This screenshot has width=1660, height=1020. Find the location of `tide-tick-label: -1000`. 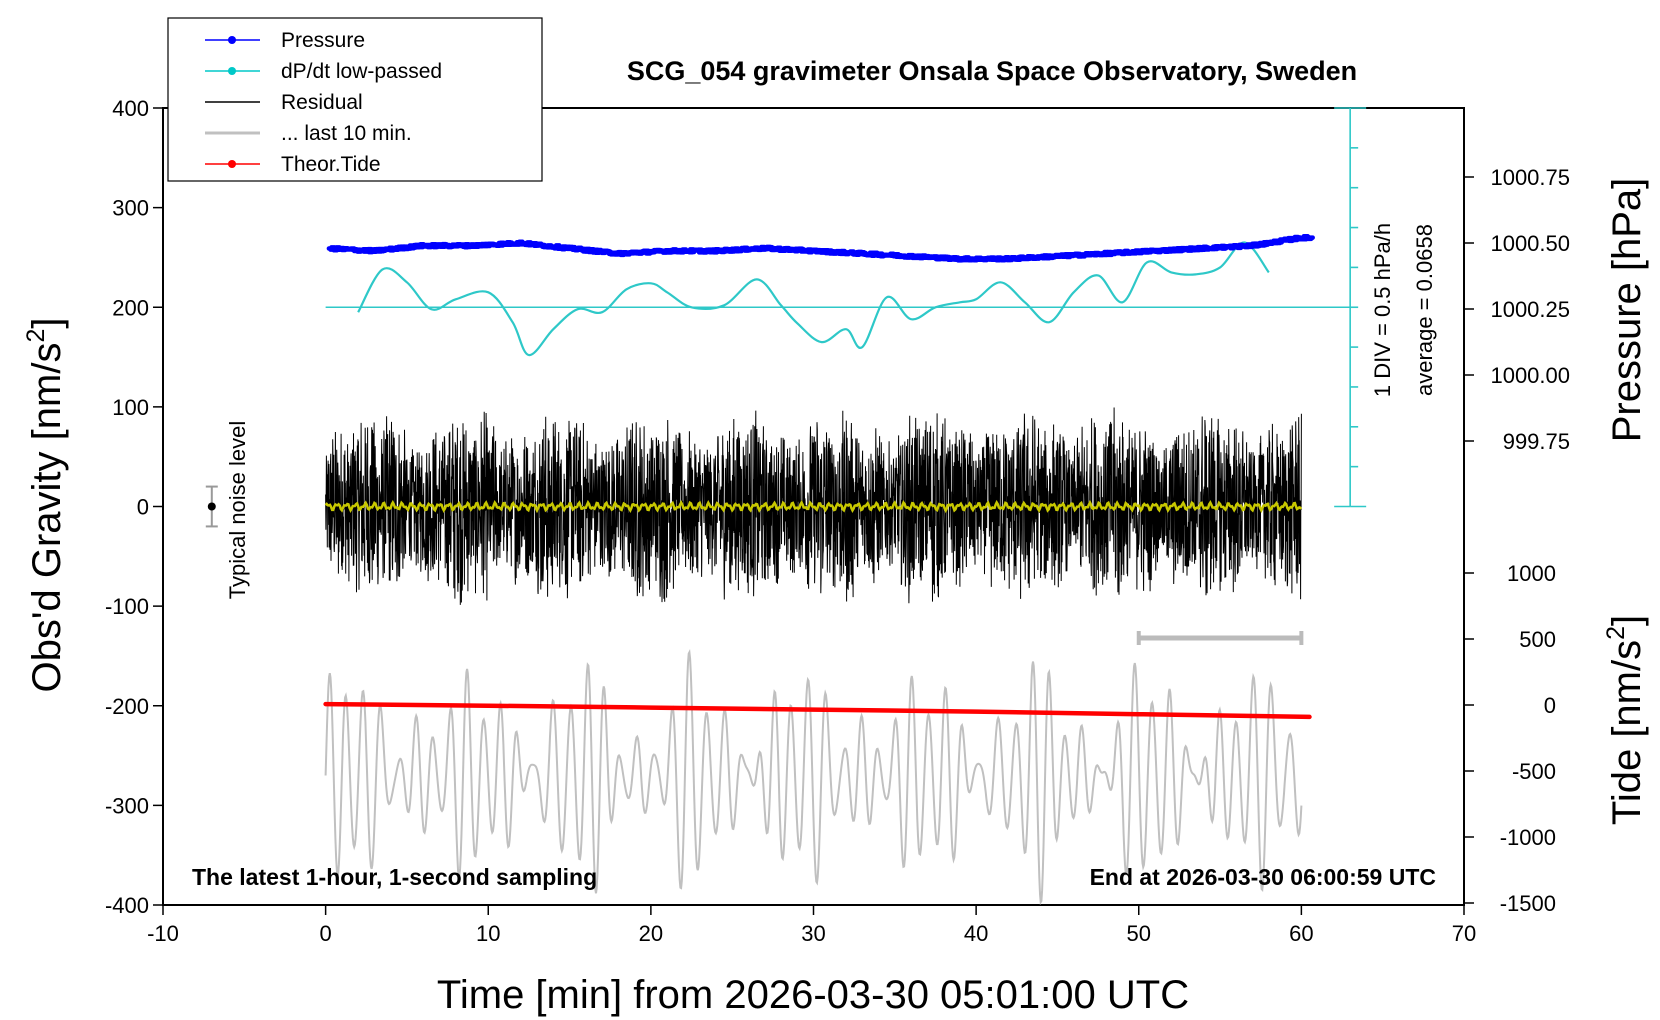

tide-tick-label: -1000 is located at coordinates (1528, 837).